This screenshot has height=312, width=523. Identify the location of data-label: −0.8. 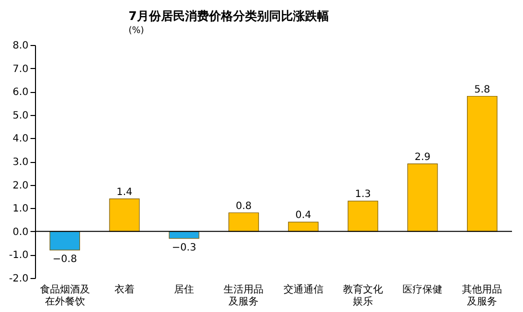
(64, 260).